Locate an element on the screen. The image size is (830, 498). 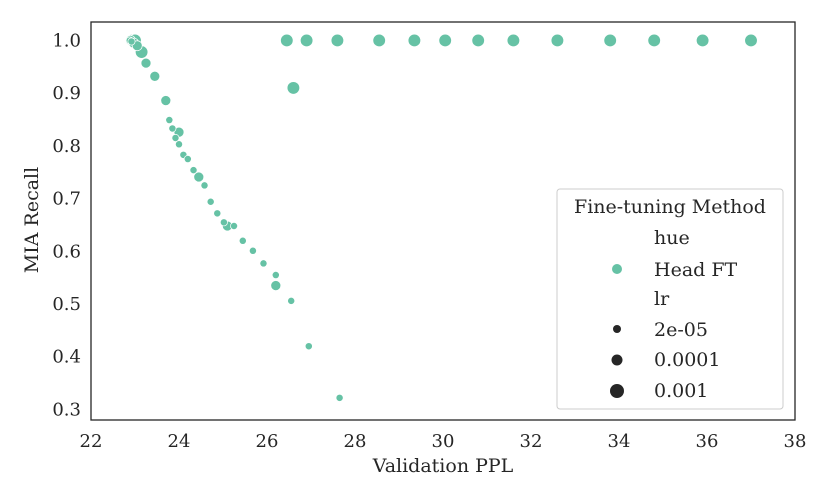
legend-hue-title: hue is located at coordinates (672, 238).